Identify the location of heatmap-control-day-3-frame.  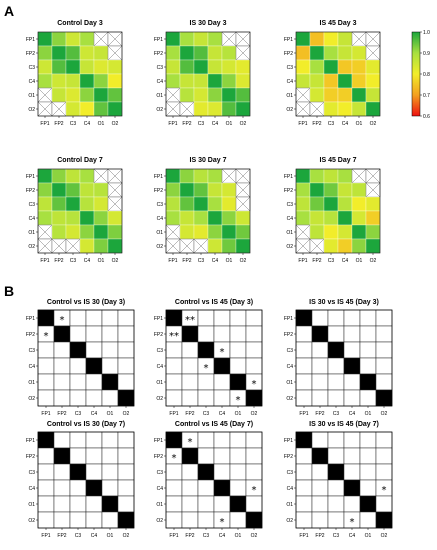
(80, 74).